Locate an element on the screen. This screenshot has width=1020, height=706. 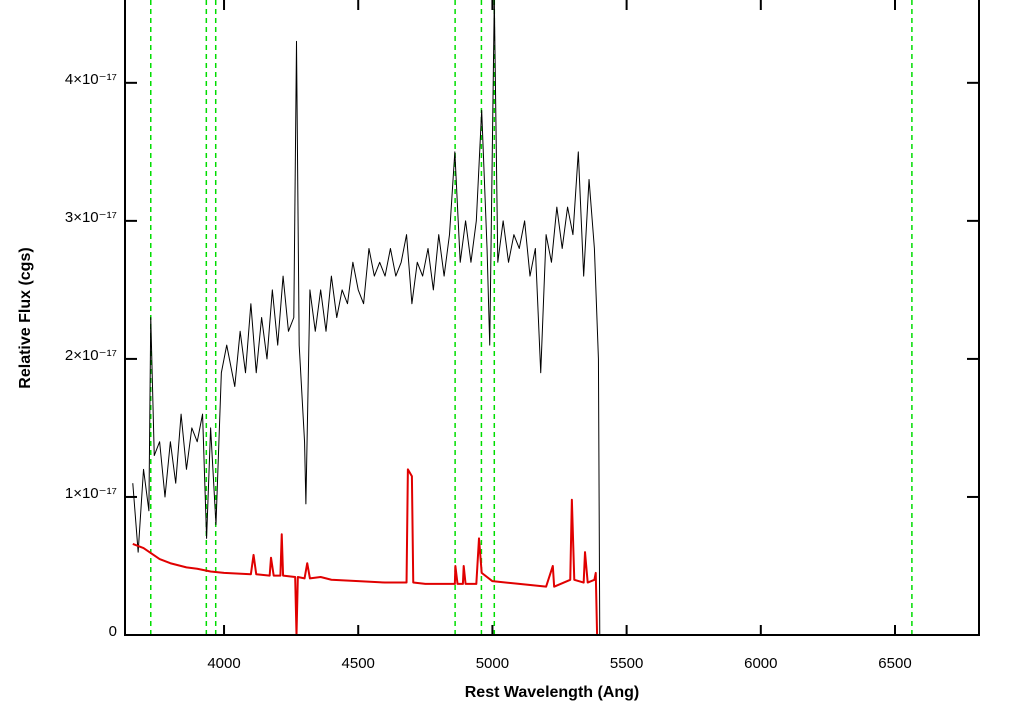
x-tick-label: 6000 is located at coordinates (760, 663).